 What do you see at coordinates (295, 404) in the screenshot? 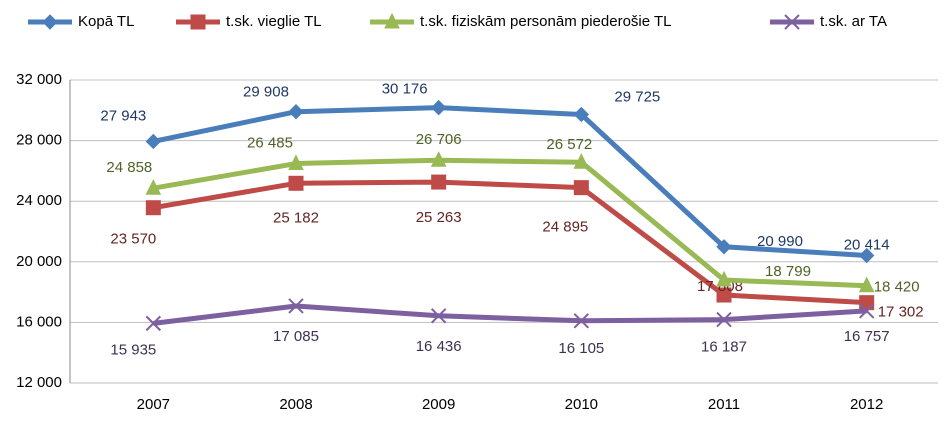
I see `x-tick-label: 2008` at bounding box center [295, 404].